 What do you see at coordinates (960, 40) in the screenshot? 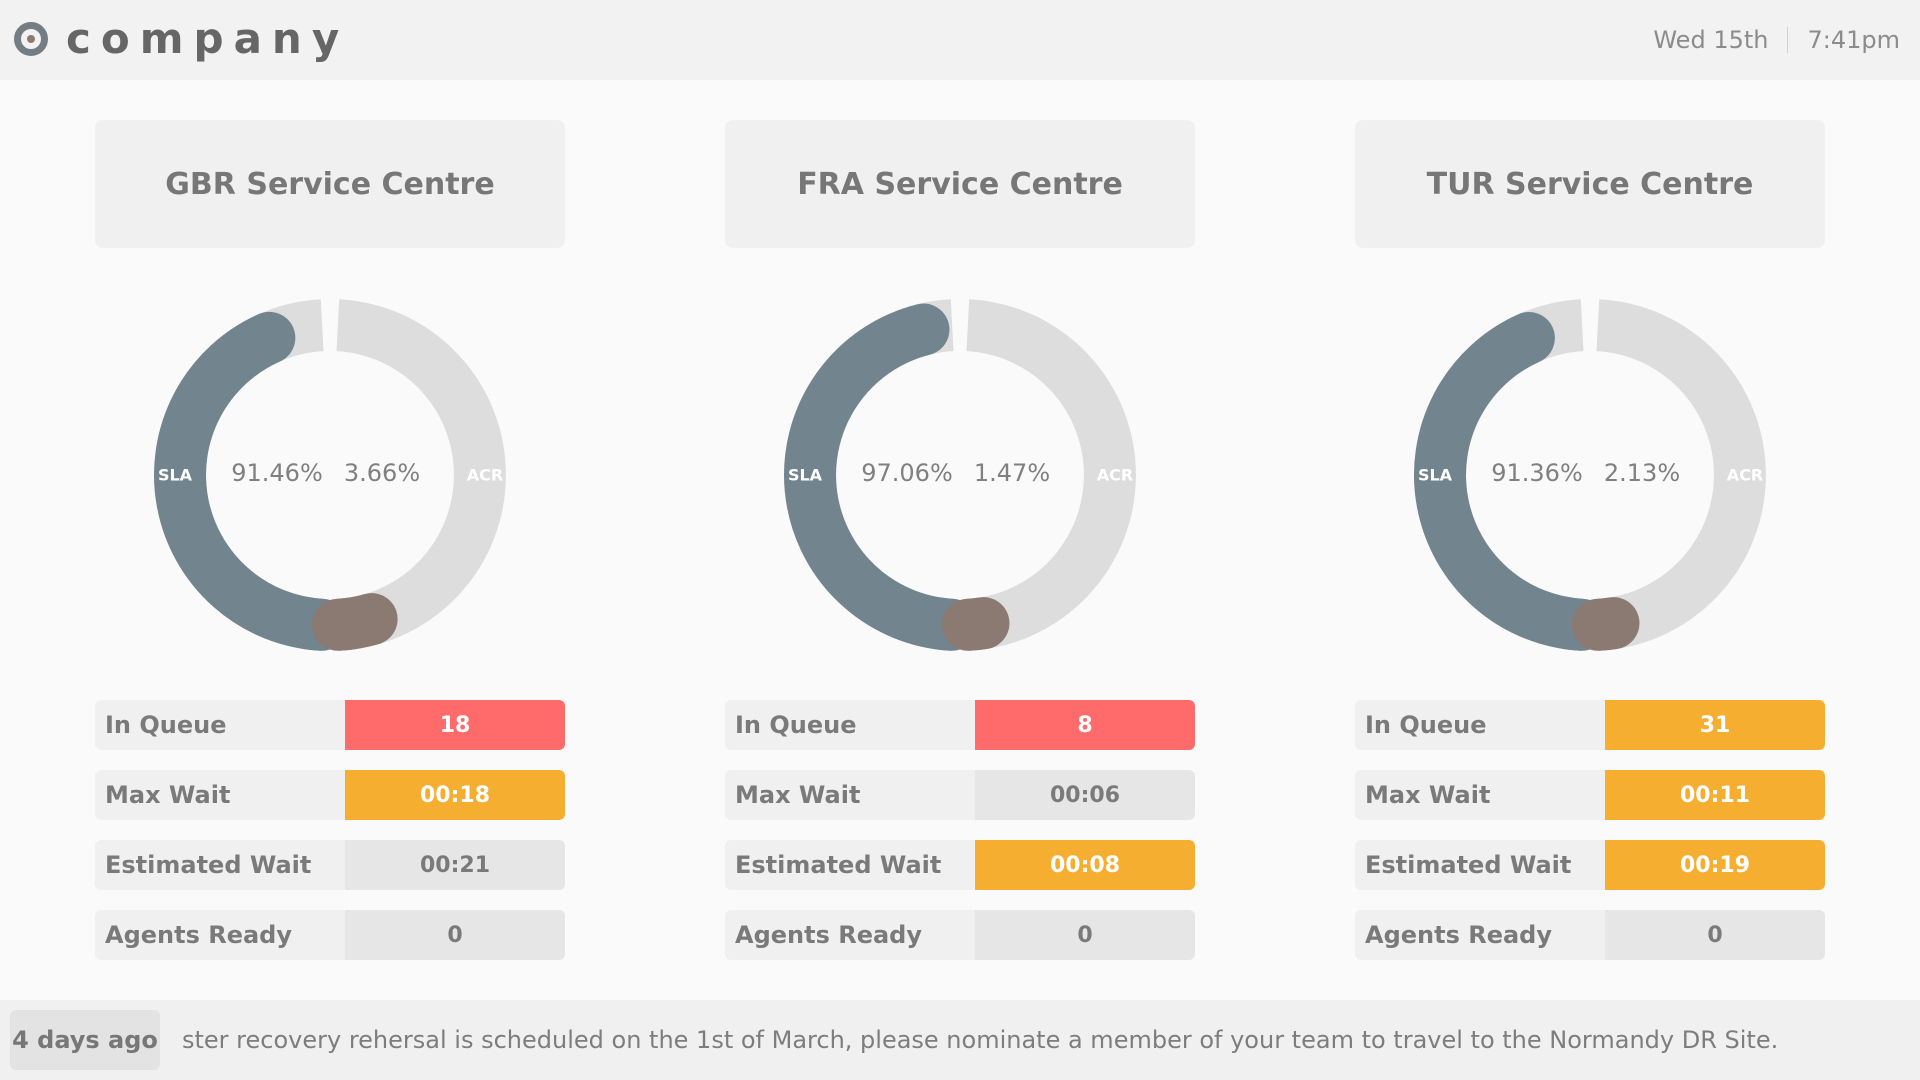
I see `top-bar: company Wed 15th 7:41pm` at bounding box center [960, 40].